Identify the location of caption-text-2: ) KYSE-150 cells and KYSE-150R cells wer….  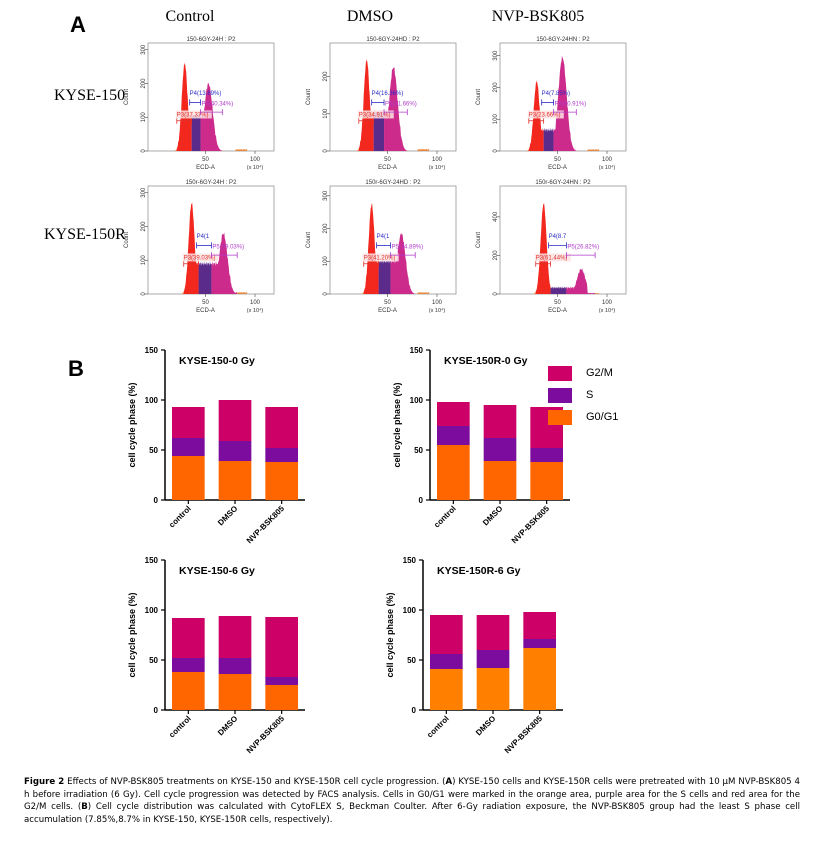
(412, 795).